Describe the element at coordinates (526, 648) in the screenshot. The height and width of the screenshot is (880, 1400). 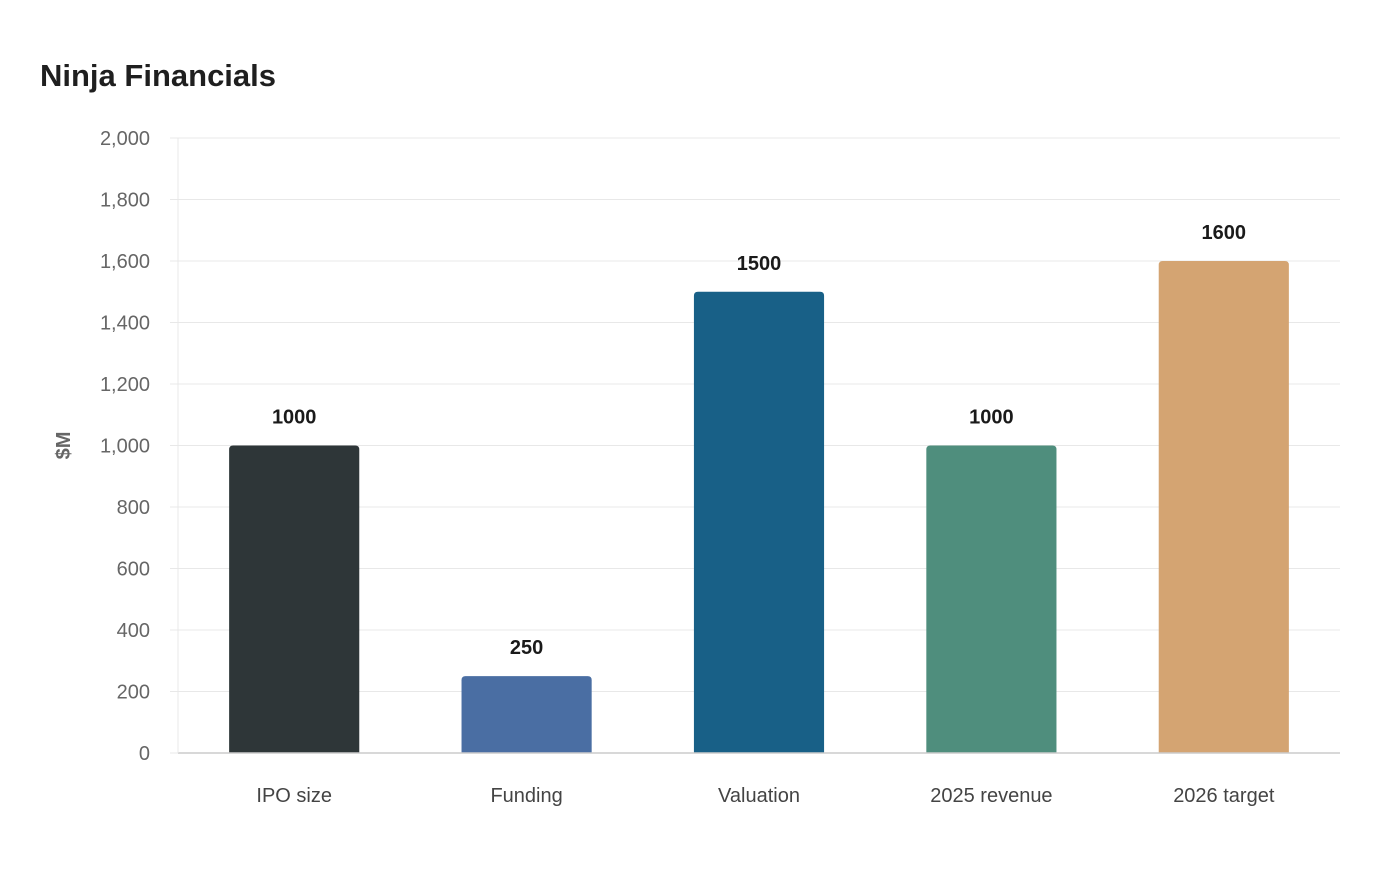
I see `data-label: 250` at that location.